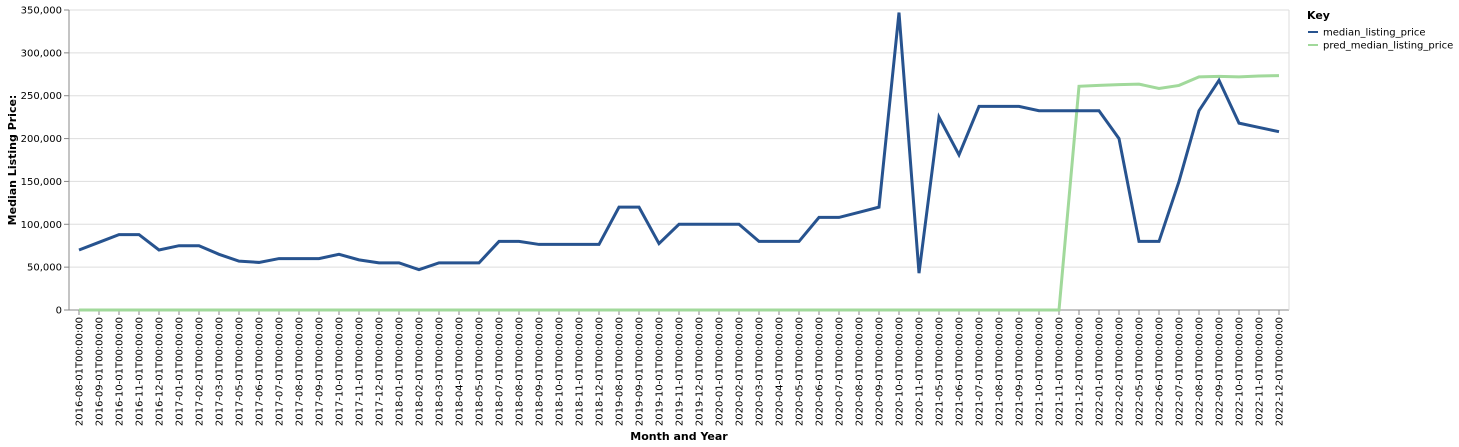 Image resolution: width=1459 pixels, height=447 pixels. I want to click on x-tick-label: 2020-04-01T00:00:00, so click(780, 371).